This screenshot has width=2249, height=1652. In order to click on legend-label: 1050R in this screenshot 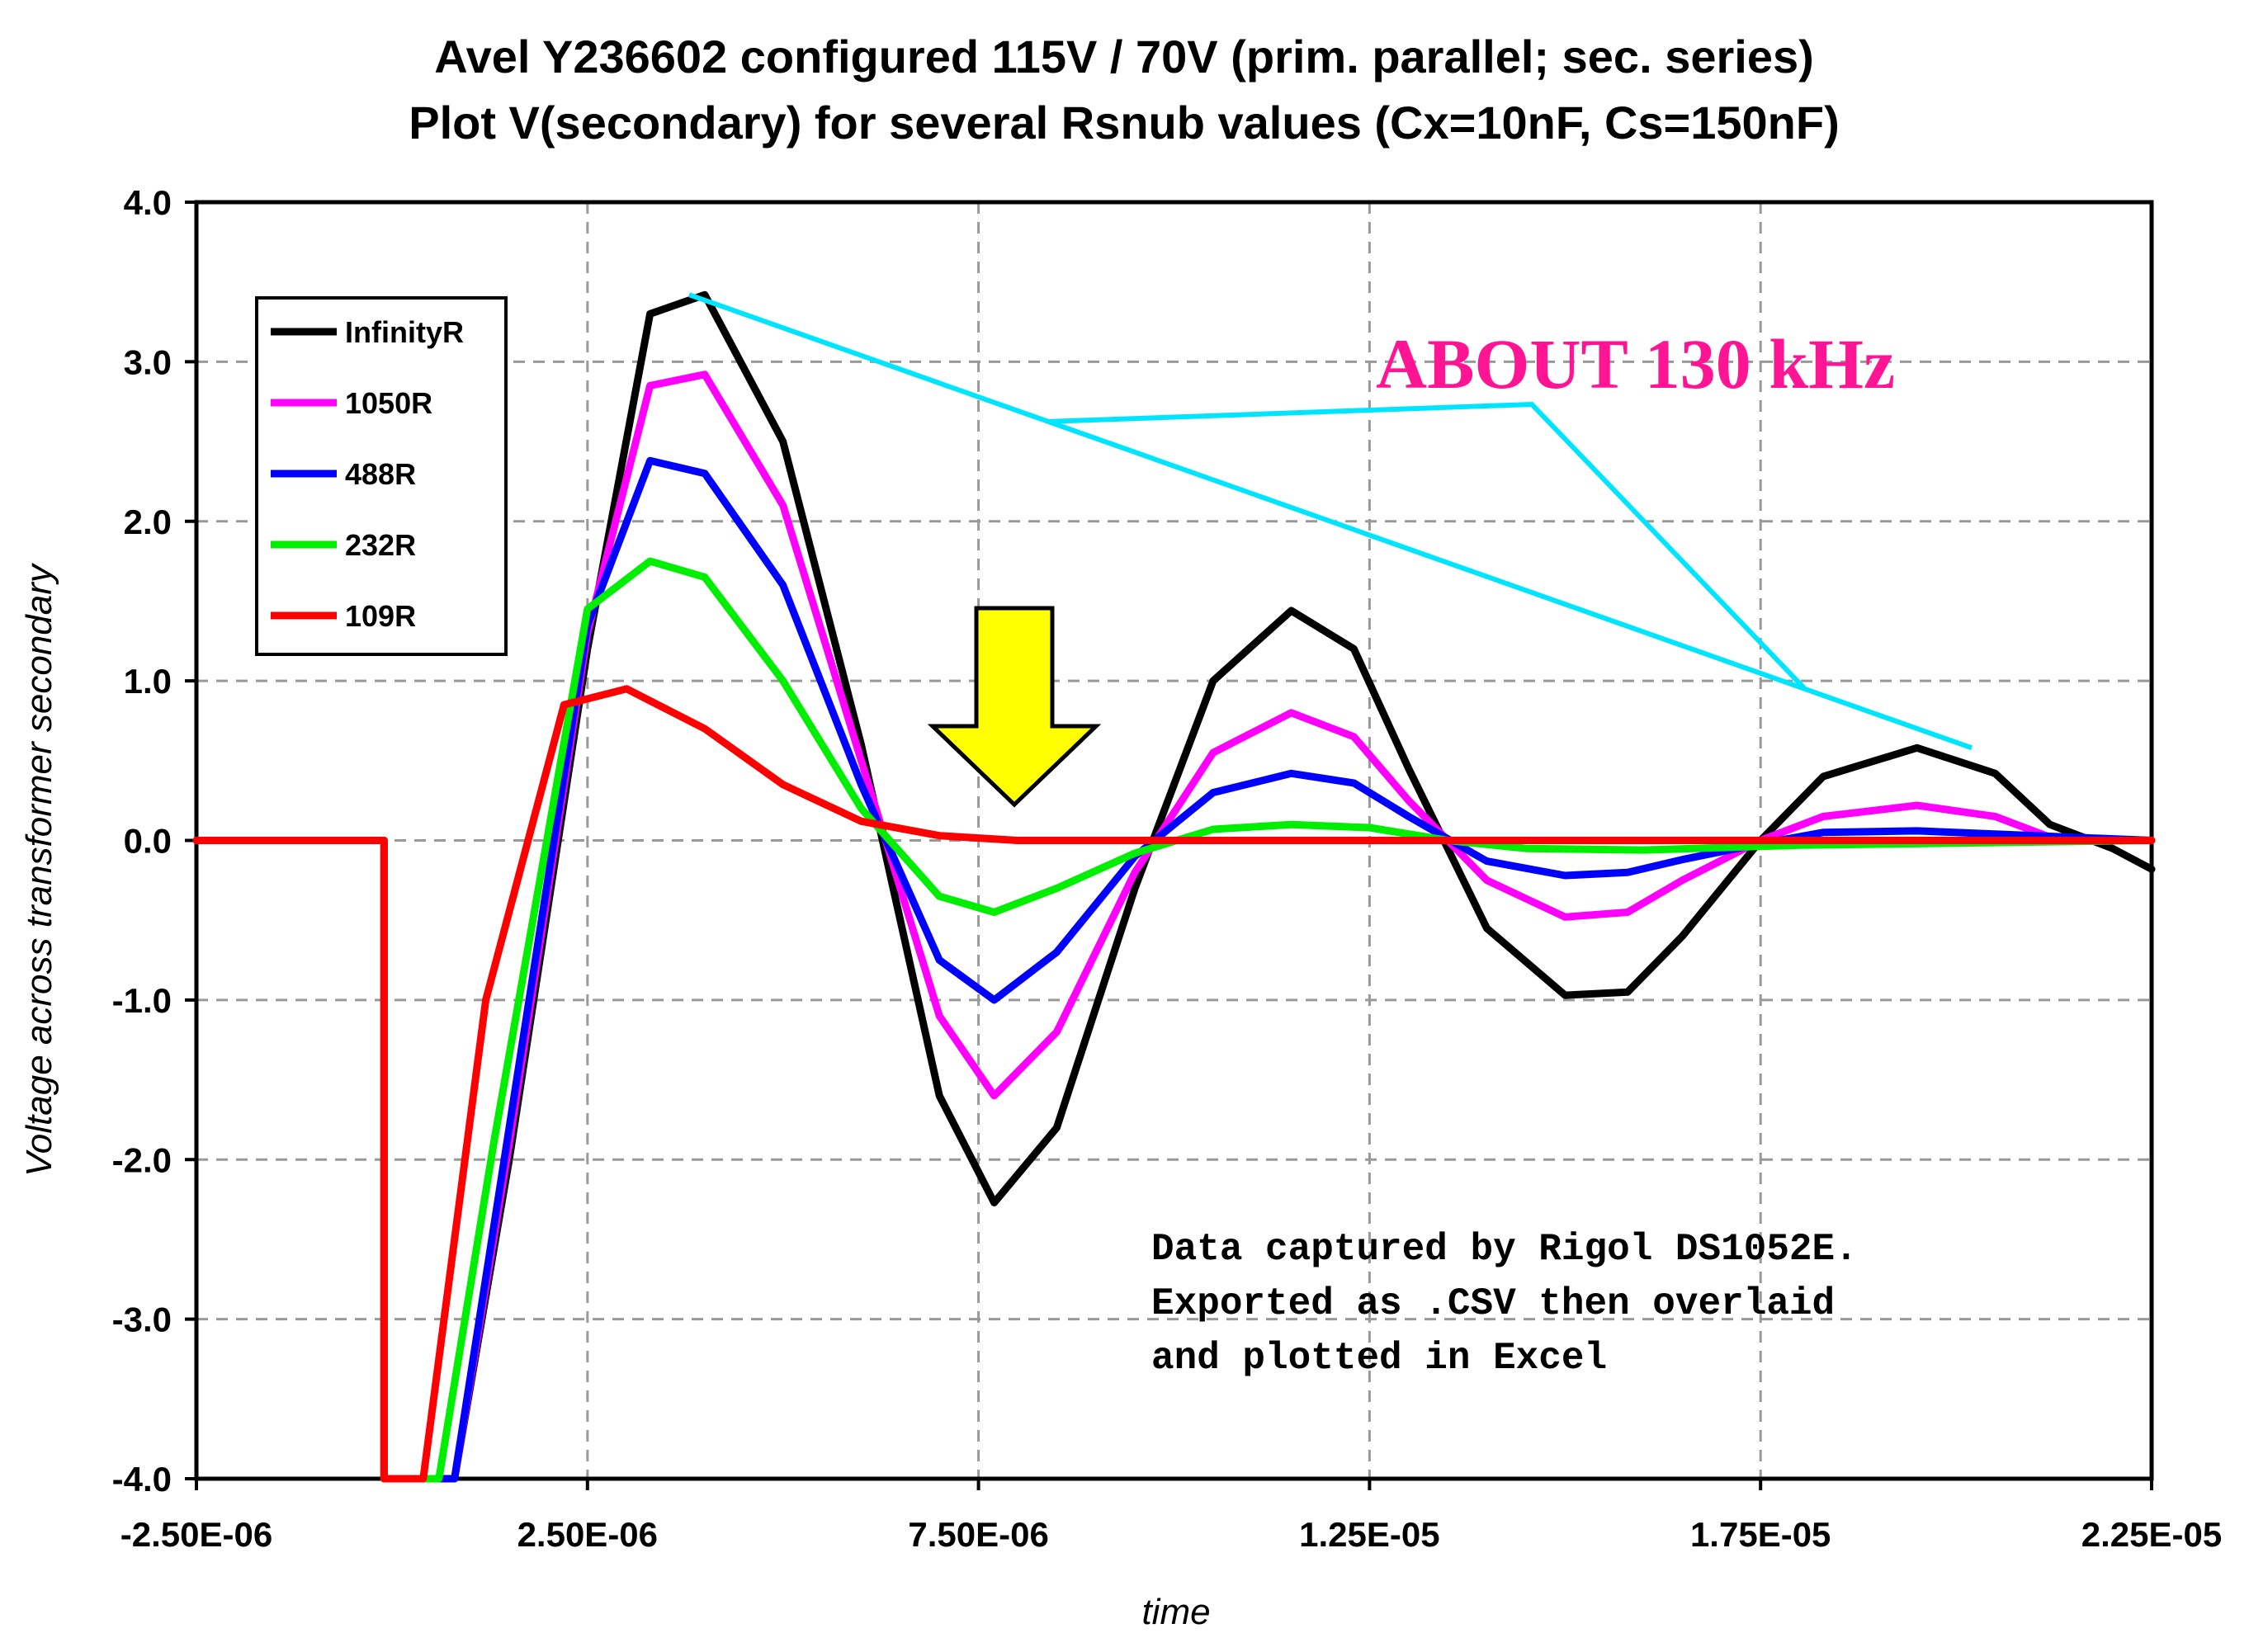, I will do `click(388, 403)`.